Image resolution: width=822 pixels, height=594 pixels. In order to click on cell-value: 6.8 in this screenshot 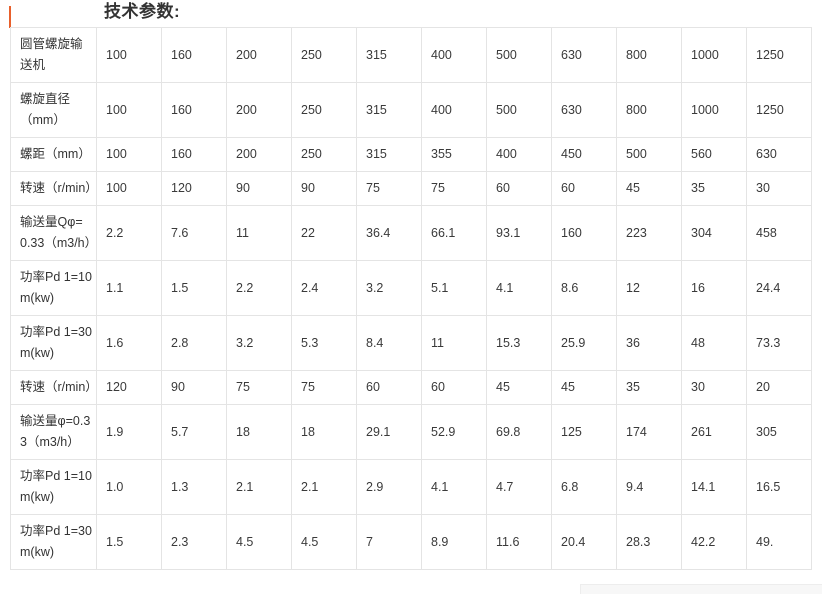, I will do `click(584, 487)`.